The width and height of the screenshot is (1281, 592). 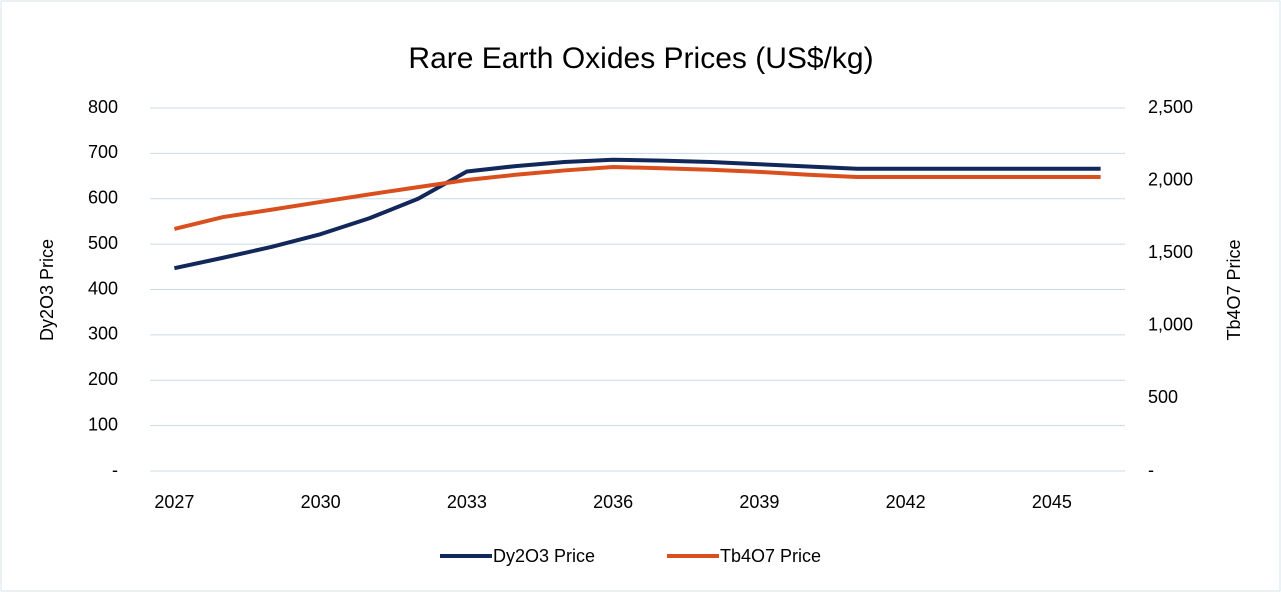 What do you see at coordinates (103, 243) in the screenshot?
I see `y-tick-label: 500` at bounding box center [103, 243].